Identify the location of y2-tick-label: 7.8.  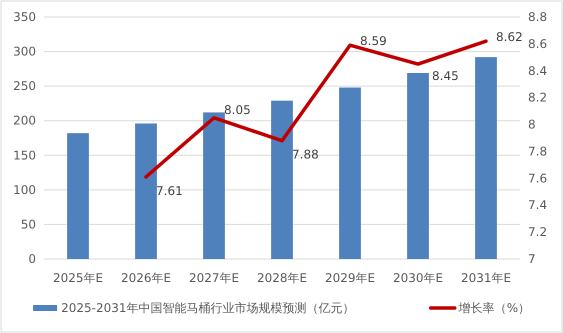
(538, 151).